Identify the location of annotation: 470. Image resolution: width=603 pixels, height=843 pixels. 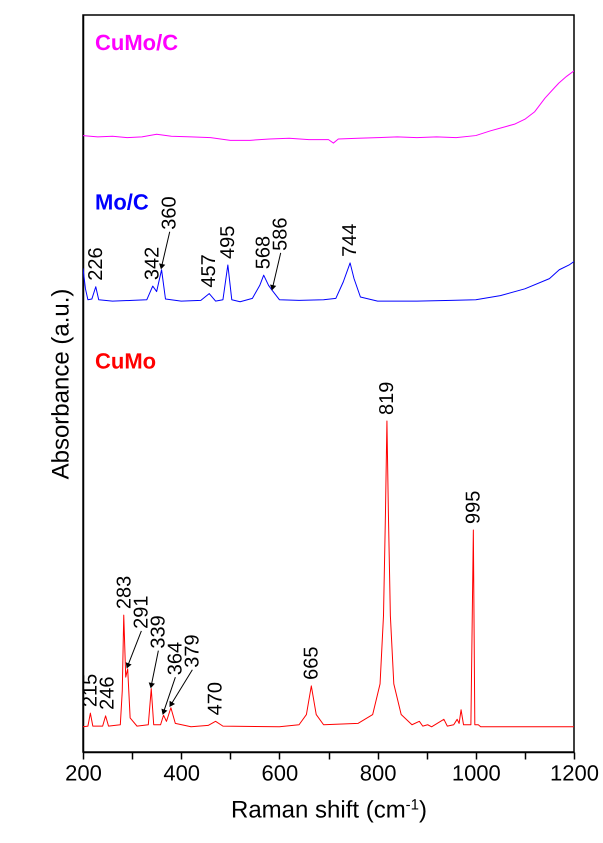
(215, 699).